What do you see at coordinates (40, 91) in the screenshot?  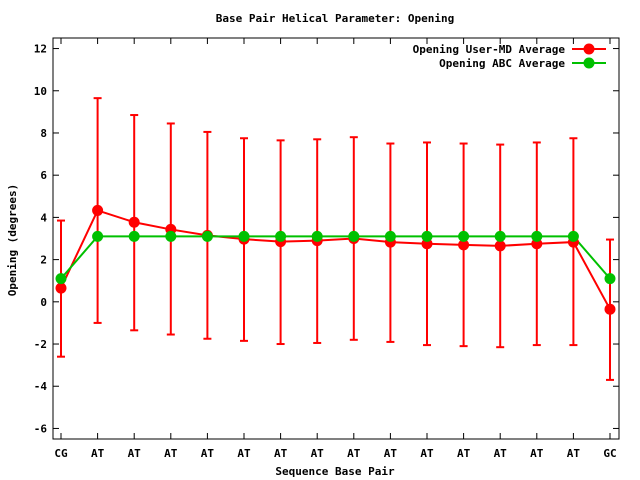 I see `y-tick-label: 10` at bounding box center [40, 91].